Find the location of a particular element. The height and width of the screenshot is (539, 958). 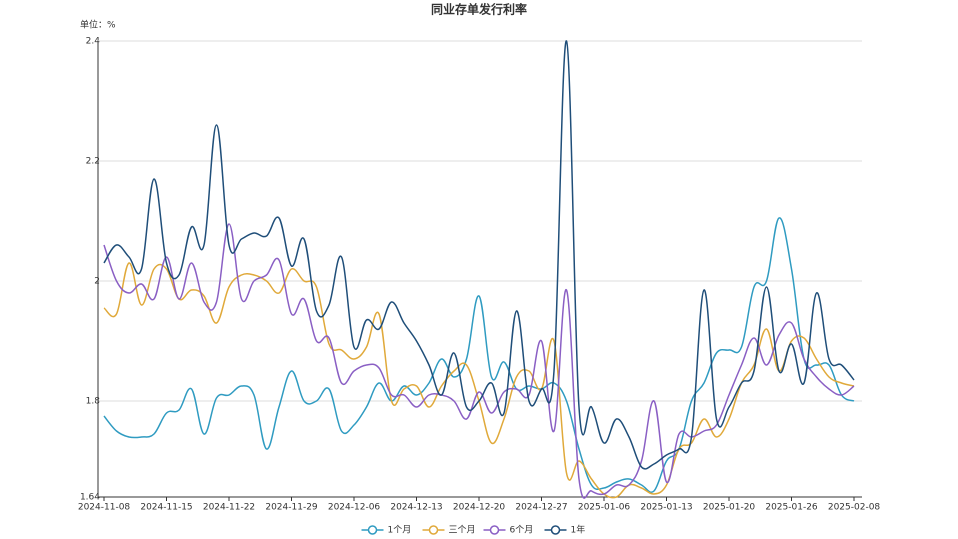

x-tick-label: 2024-12-13 is located at coordinates (416, 508).